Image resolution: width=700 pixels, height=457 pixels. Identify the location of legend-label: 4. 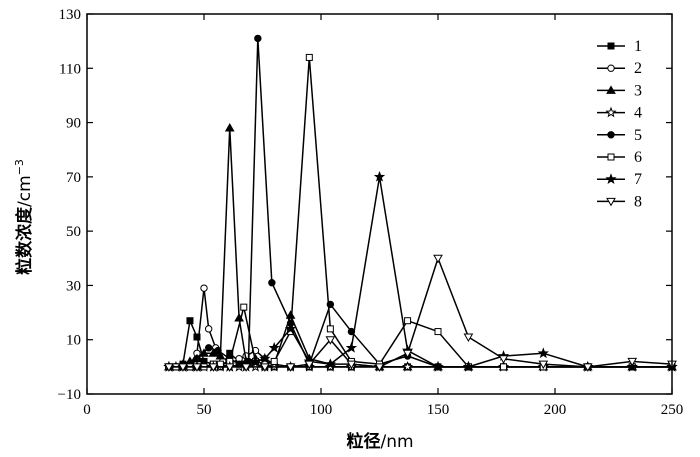
(638, 113).